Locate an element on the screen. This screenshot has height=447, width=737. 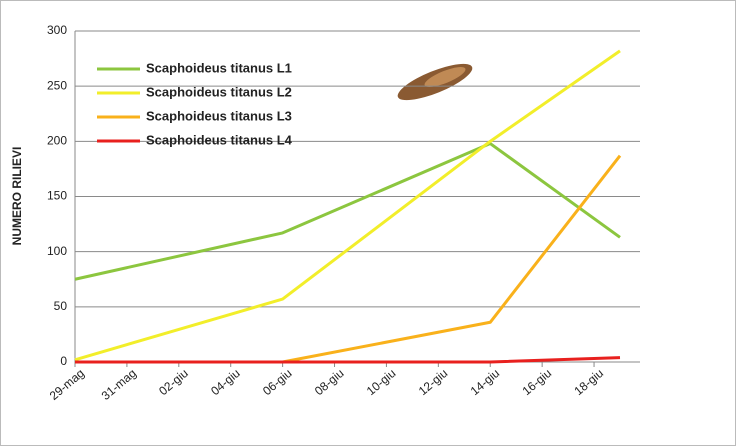
y-tick-label: 50 is located at coordinates (61, 306).